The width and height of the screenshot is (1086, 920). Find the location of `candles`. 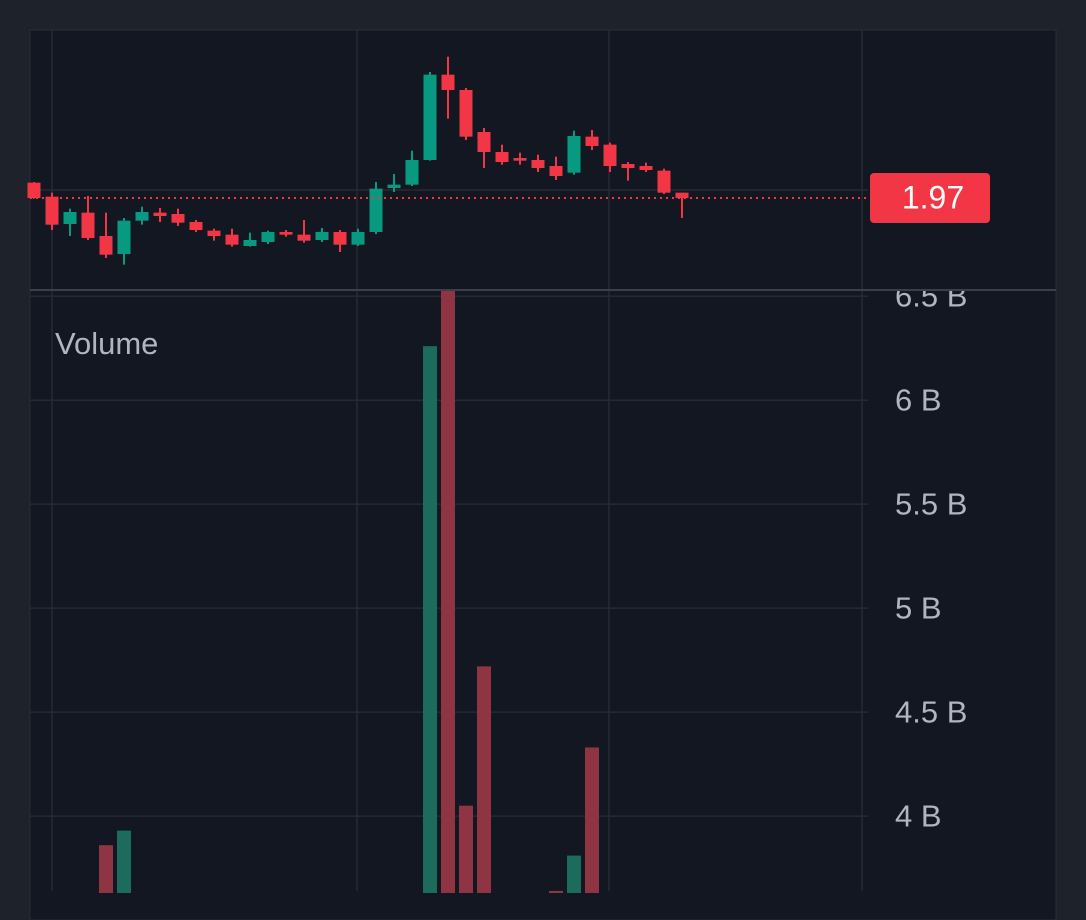

candles is located at coordinates (358, 160).